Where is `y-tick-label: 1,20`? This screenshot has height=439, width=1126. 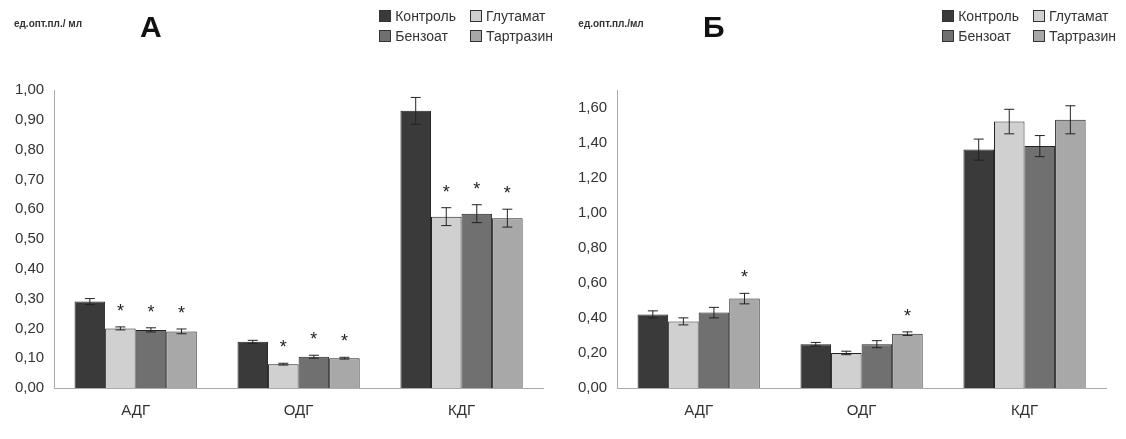 y-tick-label: 1,20 is located at coordinates (592, 176).